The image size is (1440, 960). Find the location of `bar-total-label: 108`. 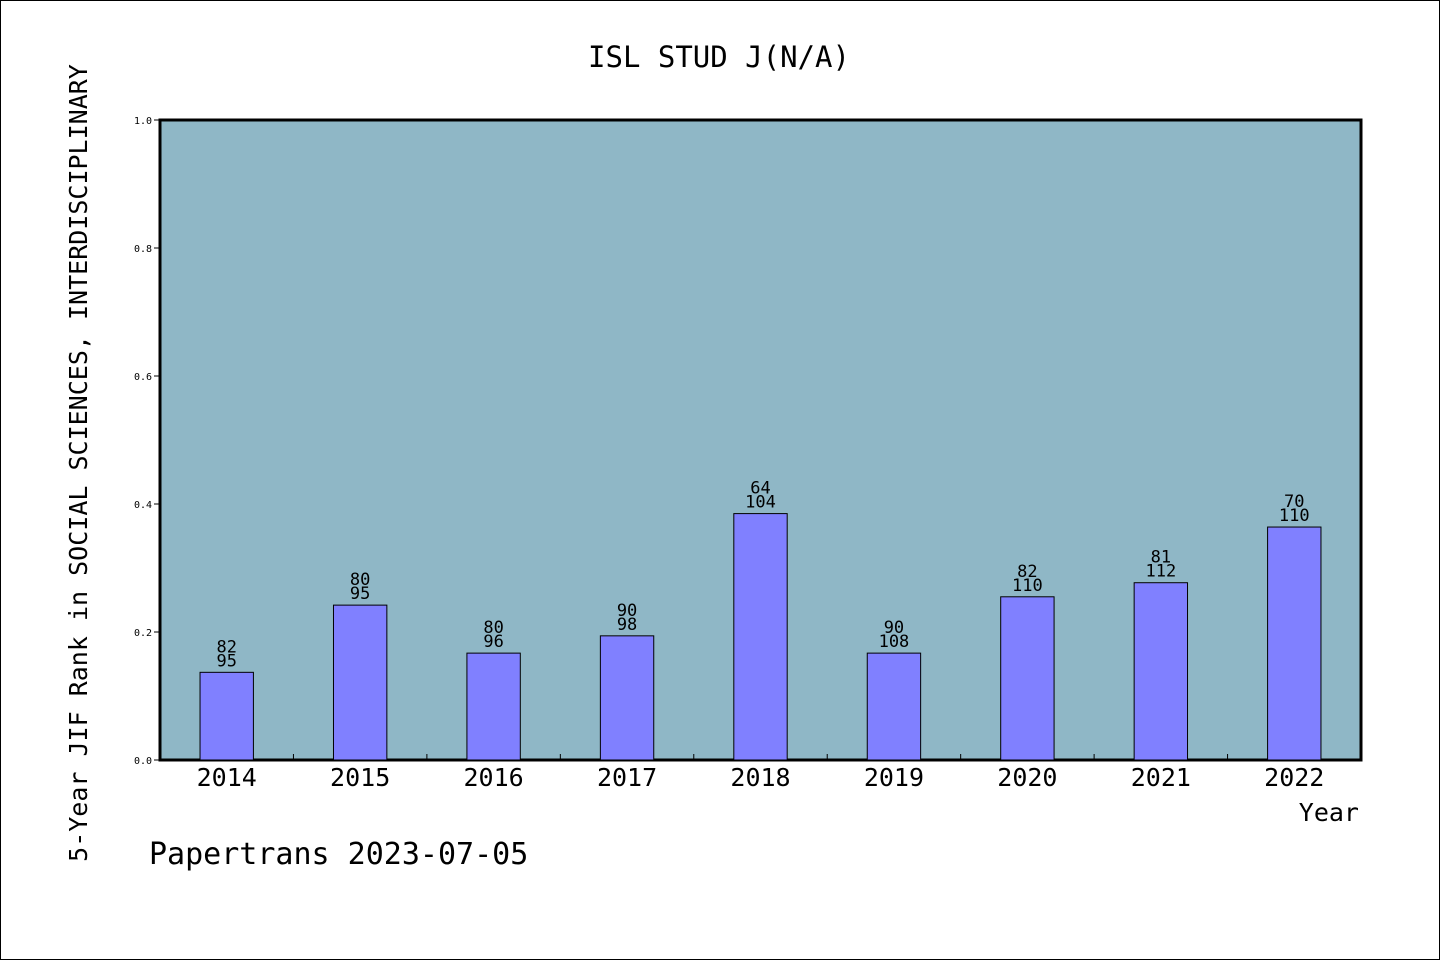

bar-total-label: 108 is located at coordinates (894, 642).